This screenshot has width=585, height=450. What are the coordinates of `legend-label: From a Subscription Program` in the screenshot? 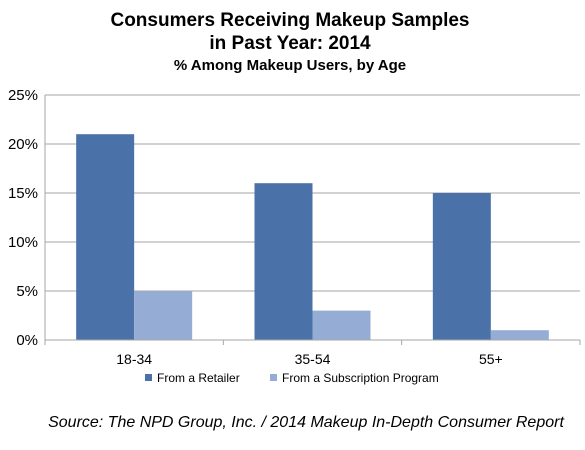 It's located at (360, 378).